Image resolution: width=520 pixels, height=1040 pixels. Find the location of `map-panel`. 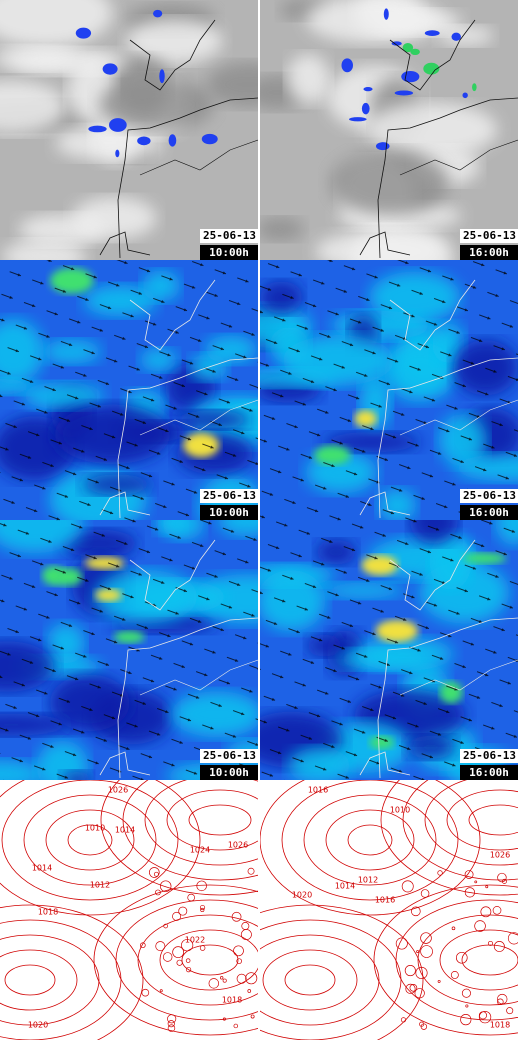

map-panel is located at coordinates (129, 910).